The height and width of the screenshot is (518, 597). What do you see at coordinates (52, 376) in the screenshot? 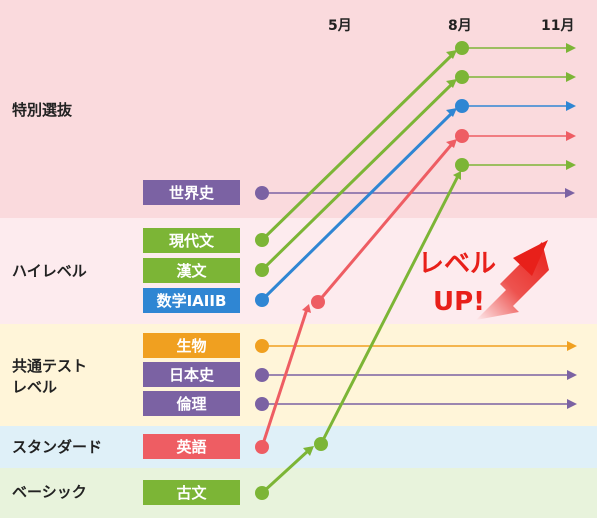
I see `band-label-common: 共通テスト レベル` at bounding box center [52, 376].